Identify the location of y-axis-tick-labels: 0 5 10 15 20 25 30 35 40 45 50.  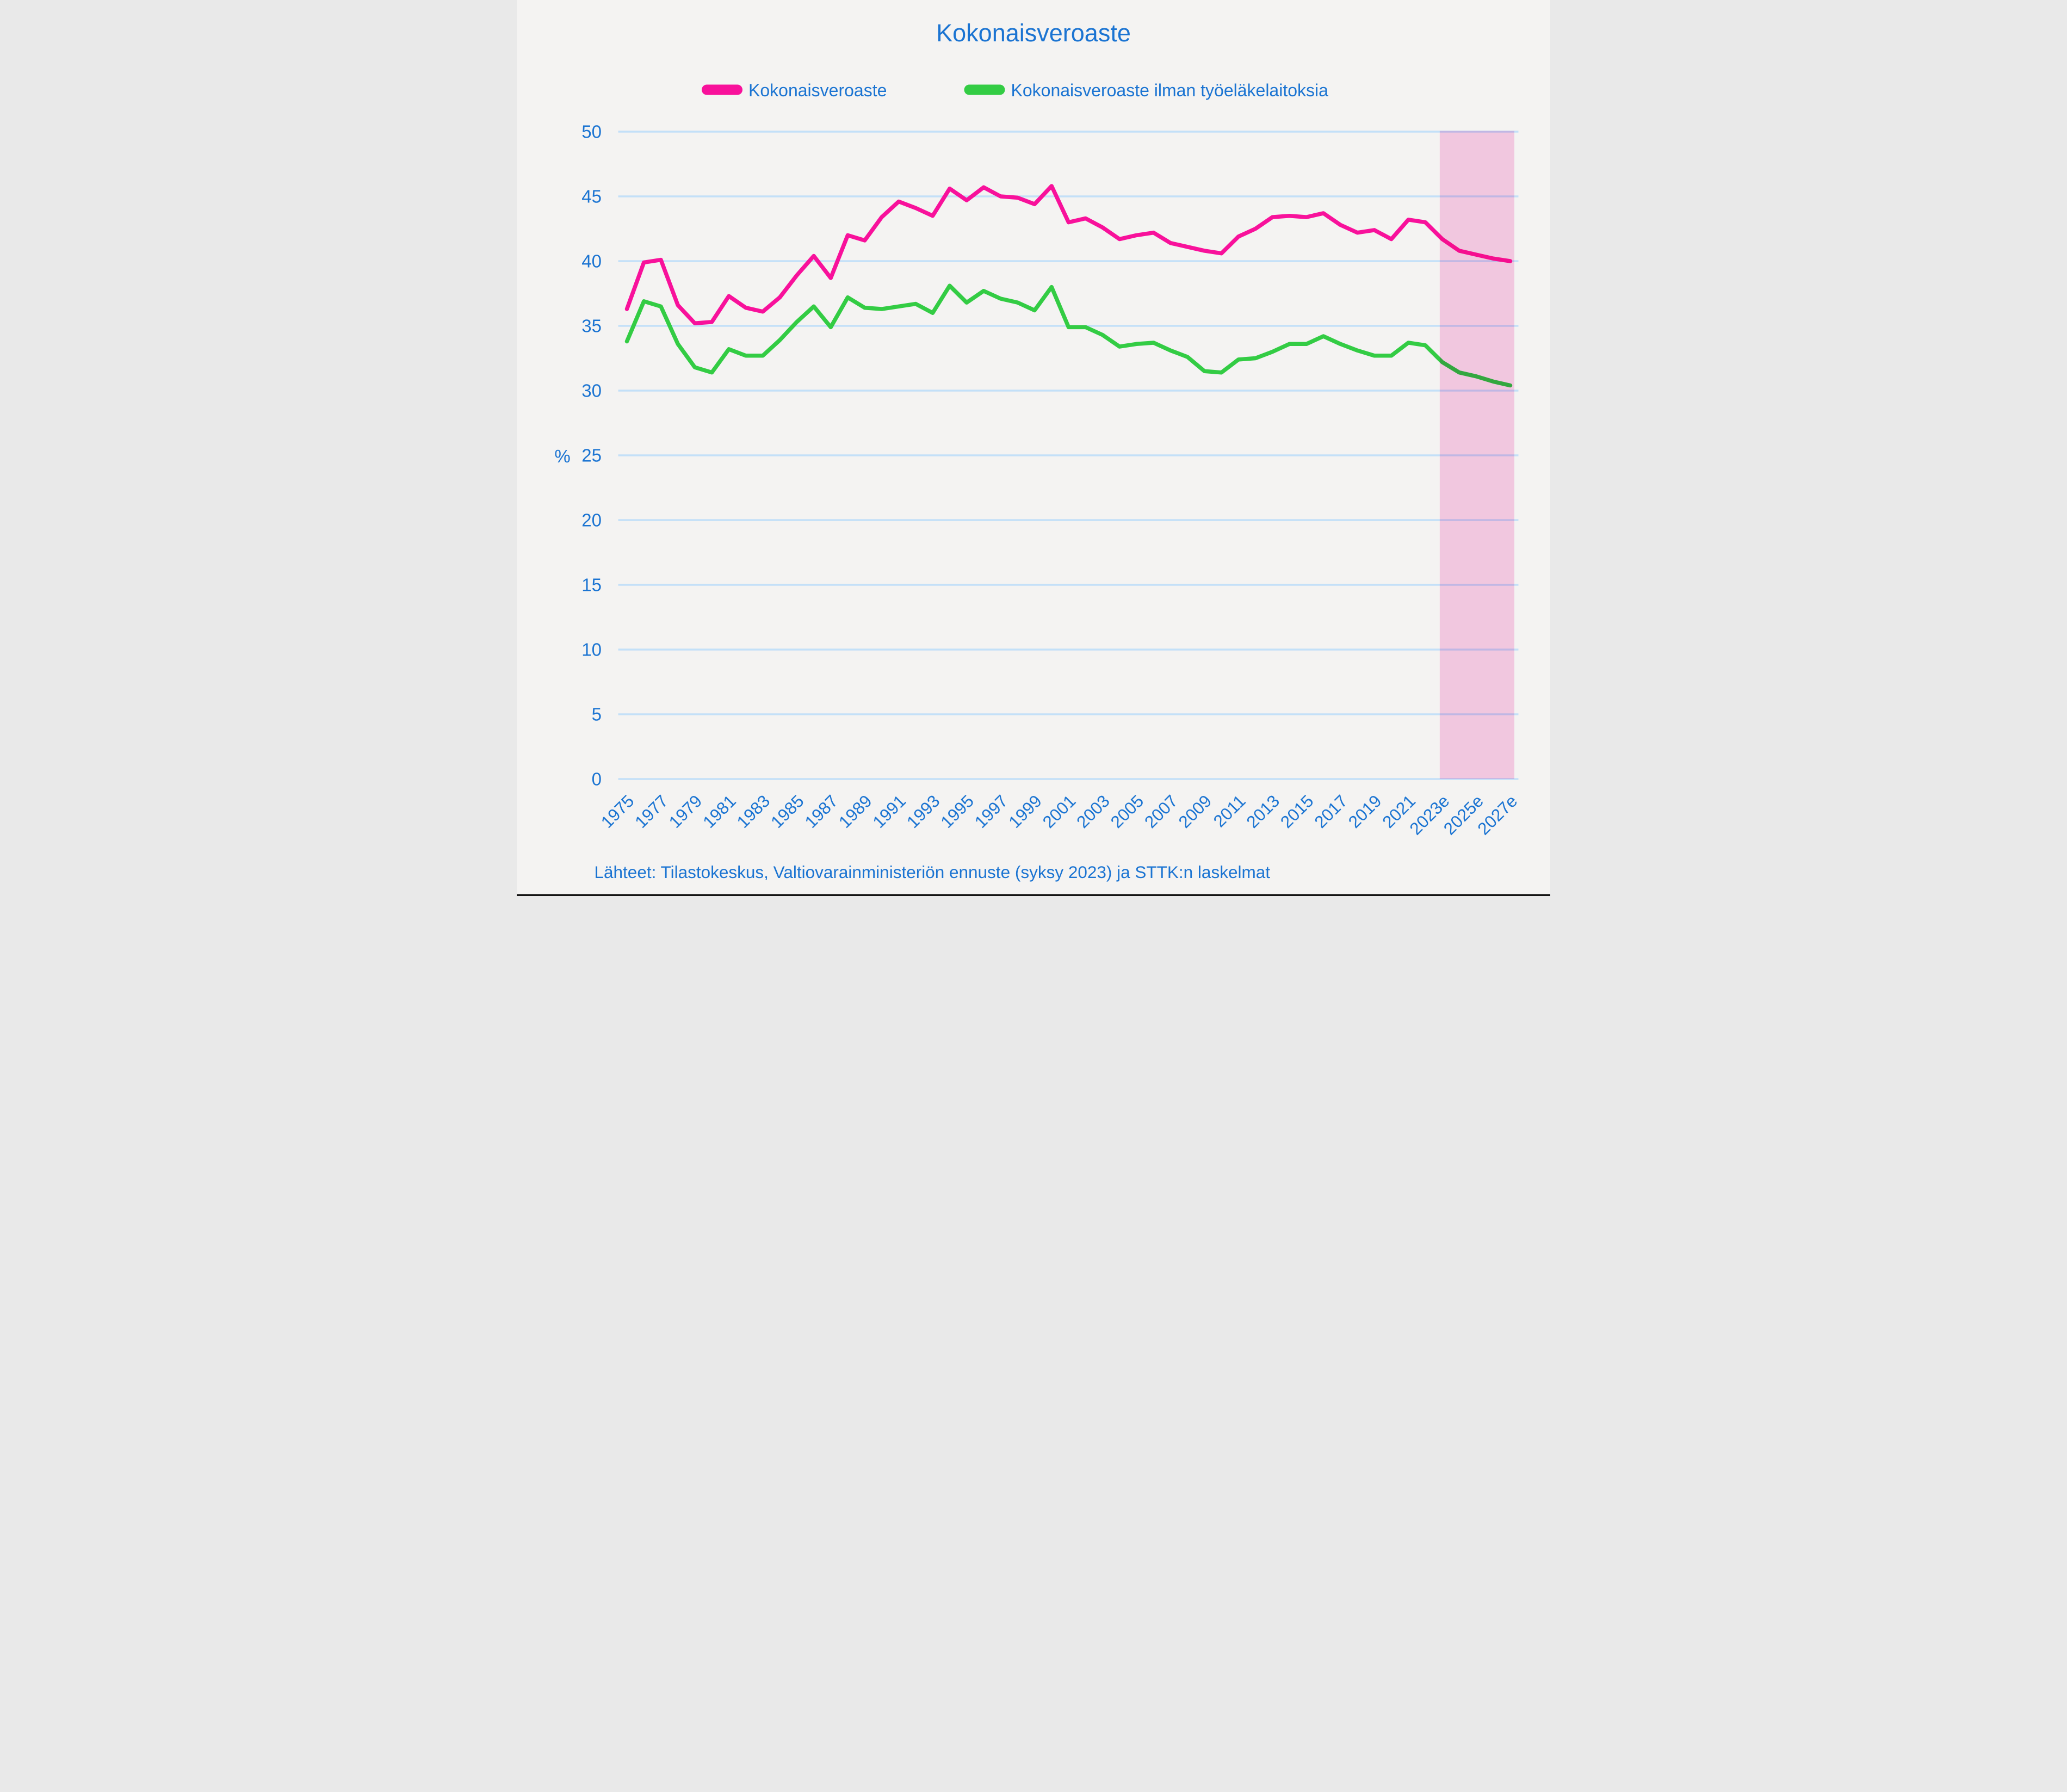
(591, 455).